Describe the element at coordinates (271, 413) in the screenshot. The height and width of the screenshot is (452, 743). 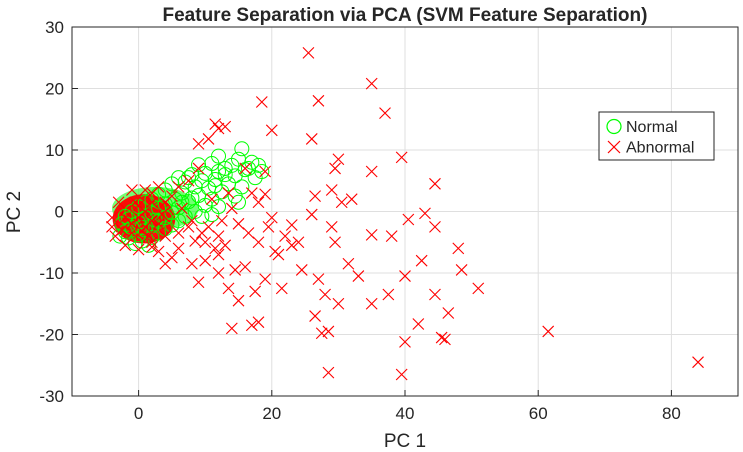
I see `x-tick-label: 20` at that location.